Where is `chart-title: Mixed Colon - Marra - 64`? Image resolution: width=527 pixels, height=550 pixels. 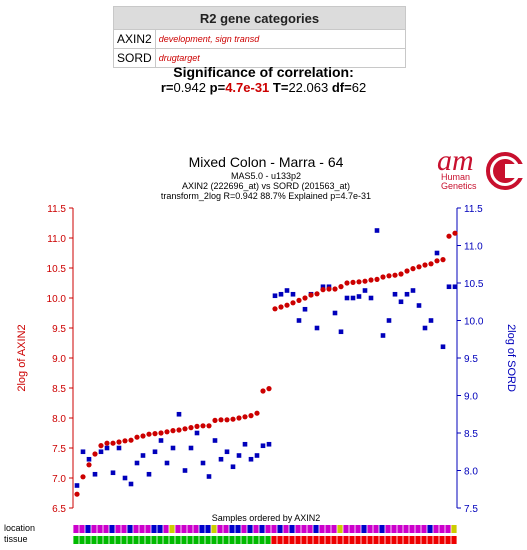
chart-title: Mixed Colon - Marra - 64 is located at coordinates (266, 162).